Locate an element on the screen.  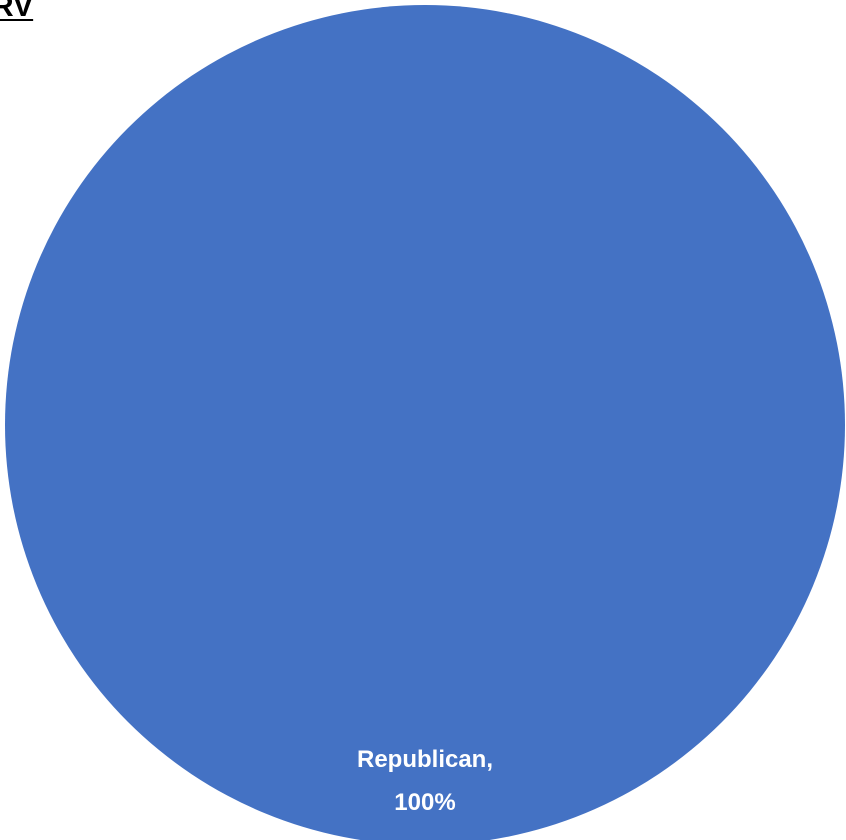
pie-data-label-value: 100% is located at coordinates (424, 802).